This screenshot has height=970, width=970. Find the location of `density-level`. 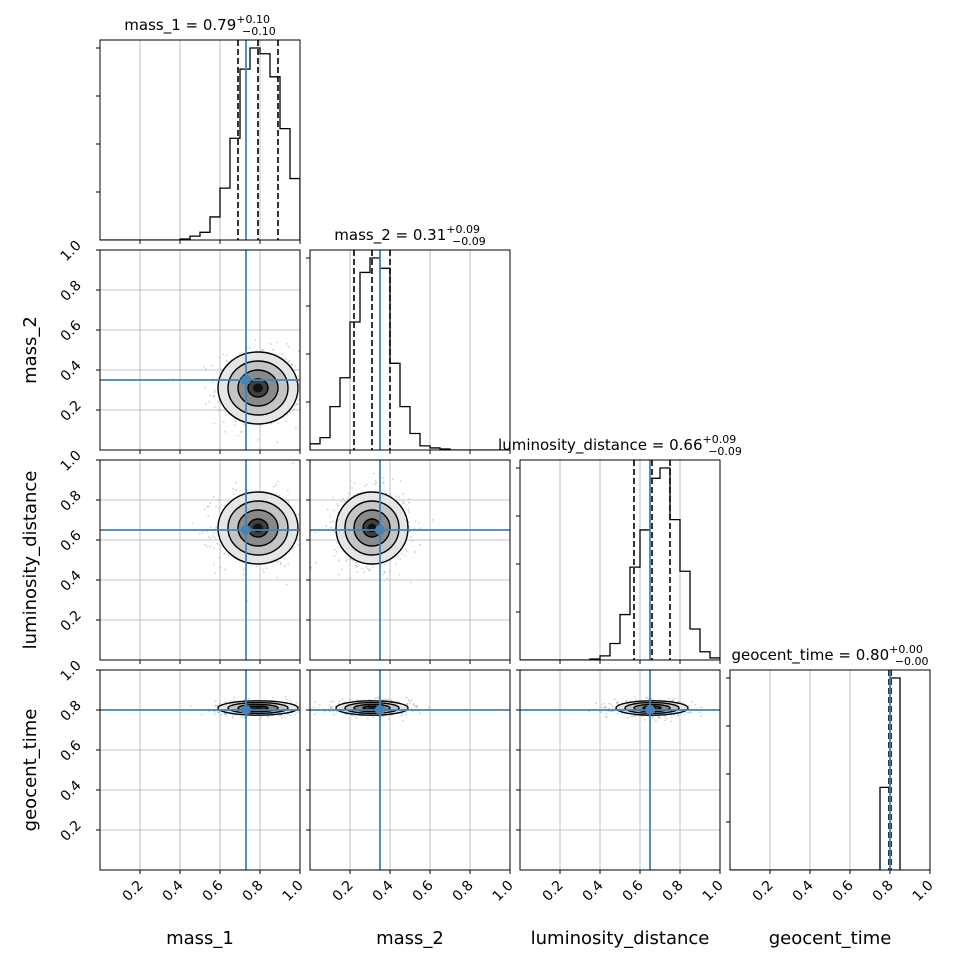

density-level is located at coordinates (258, 388).